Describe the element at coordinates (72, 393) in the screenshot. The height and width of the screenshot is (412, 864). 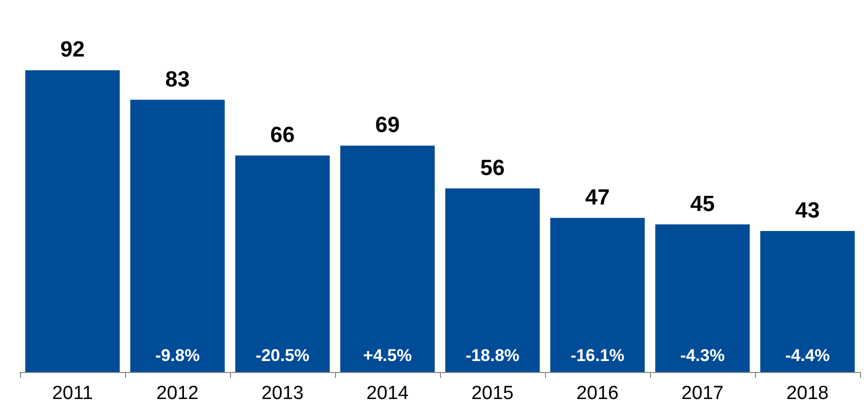
I see `x-tick-label: 2011` at that location.